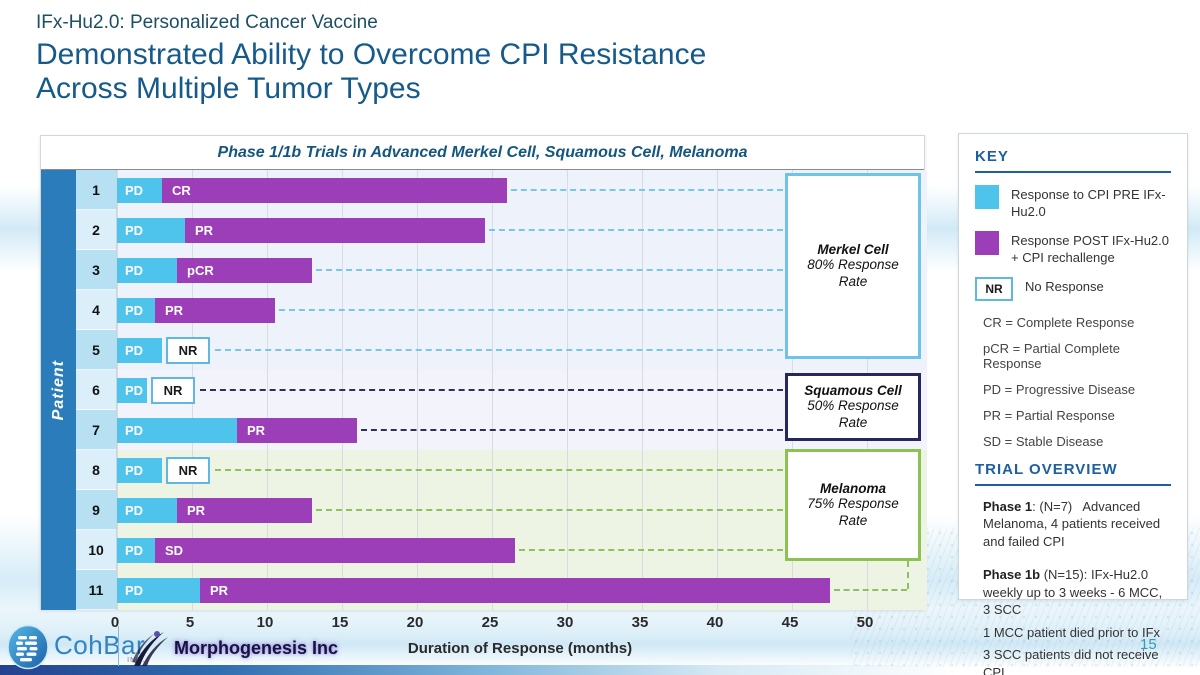  What do you see at coordinates (853, 390) in the screenshot?
I see `squamous-label: Squamous Cell` at bounding box center [853, 390].